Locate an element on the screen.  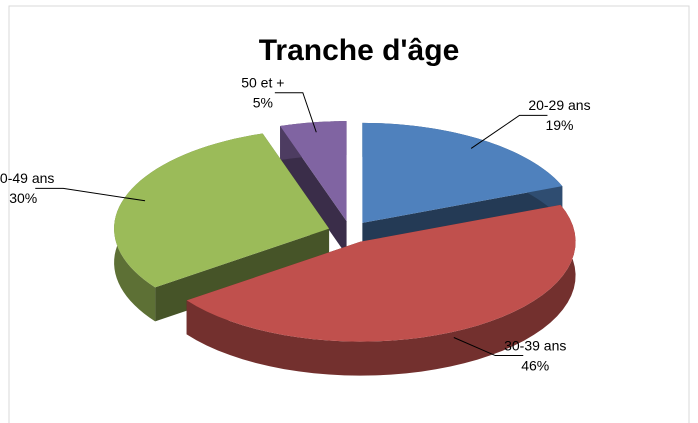
slice-wall is located at coordinates (313, 191).